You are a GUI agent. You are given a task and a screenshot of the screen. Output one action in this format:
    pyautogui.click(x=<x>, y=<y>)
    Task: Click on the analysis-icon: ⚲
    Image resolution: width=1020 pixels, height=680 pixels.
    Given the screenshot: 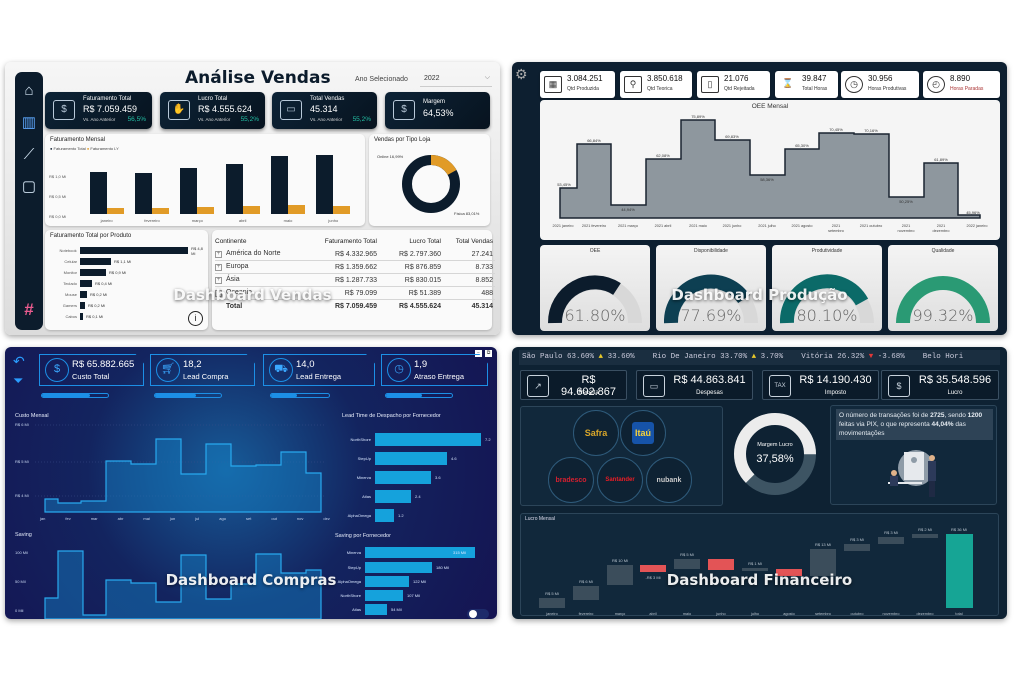 What is the action you would take?
    pyautogui.click(x=633, y=84)
    